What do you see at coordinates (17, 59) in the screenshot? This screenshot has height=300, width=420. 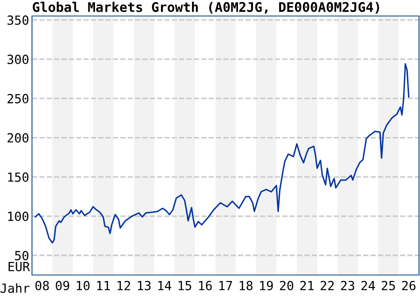 I see `y-tick-label: 300` at bounding box center [17, 59].